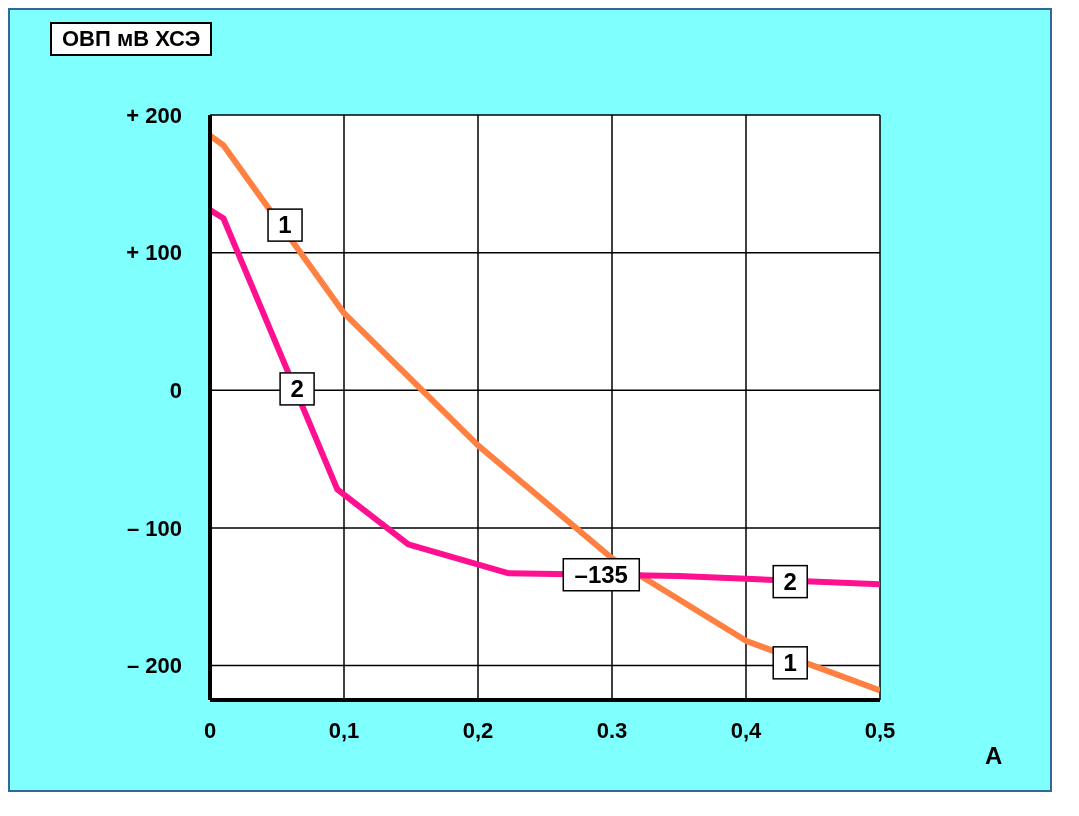  Describe the element at coordinates (344, 730) in the screenshot. I see `x-tick-label: 0,1` at that location.